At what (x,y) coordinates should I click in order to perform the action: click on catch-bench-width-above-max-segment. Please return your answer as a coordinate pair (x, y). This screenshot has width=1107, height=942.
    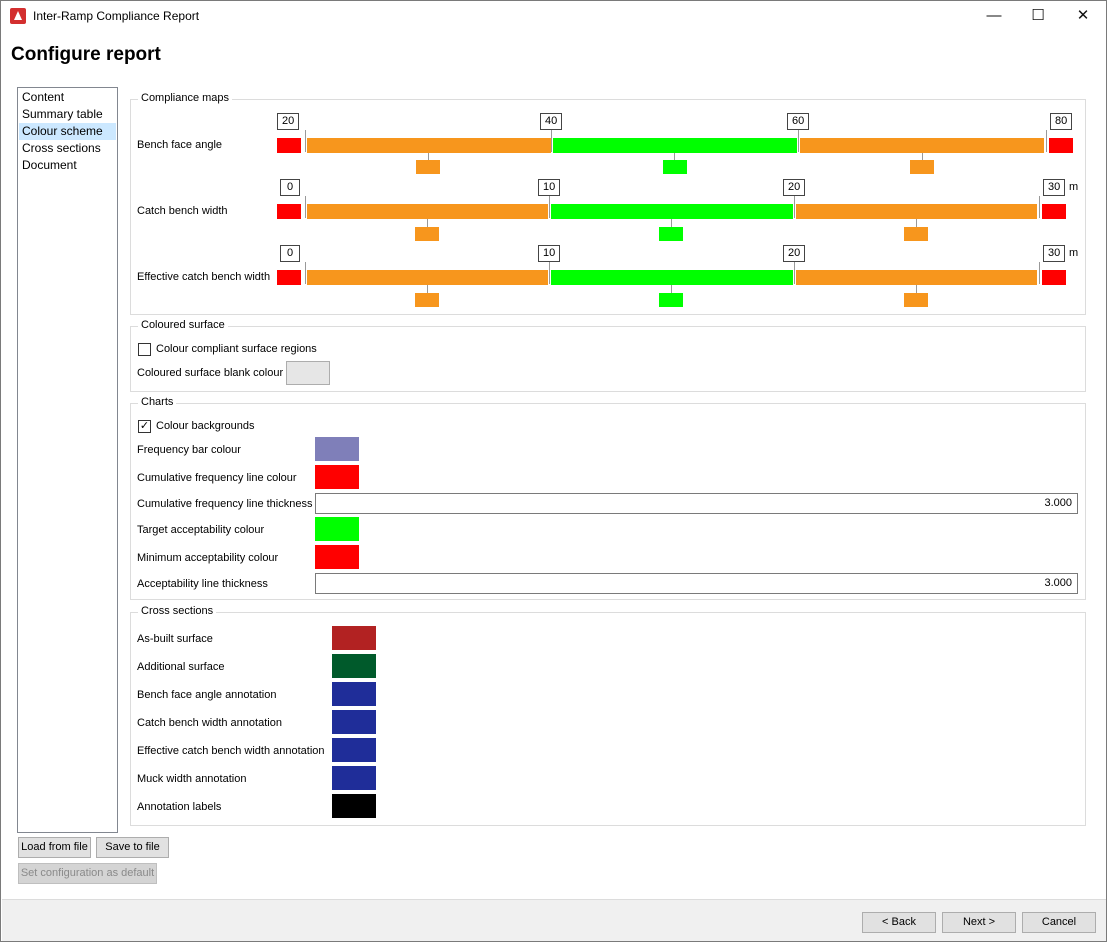
    Looking at the image, I should click on (1054, 211).